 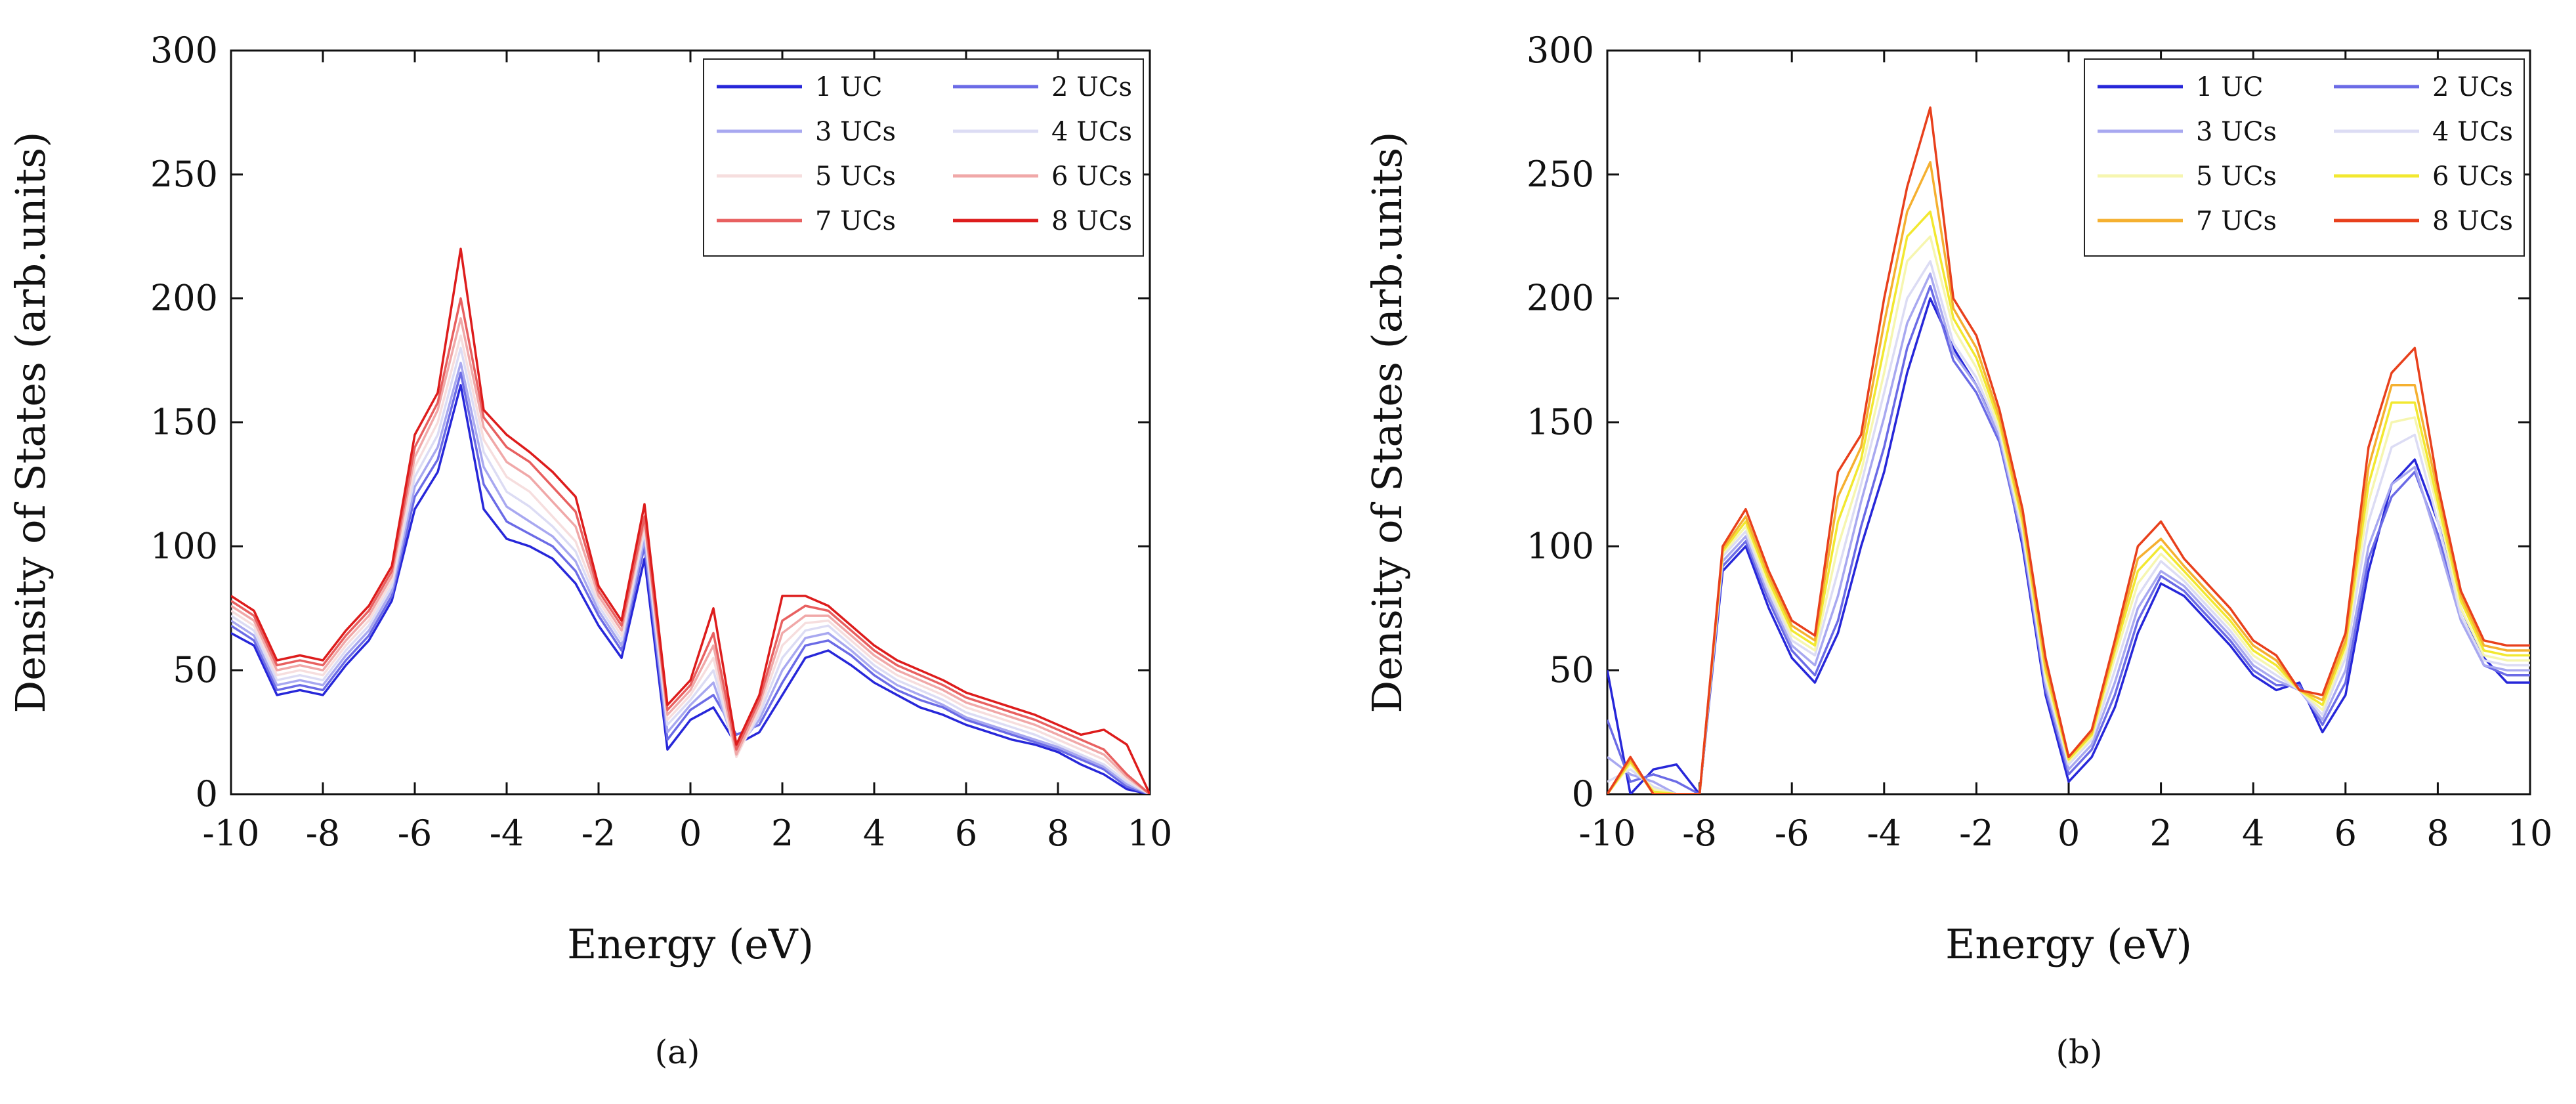 What do you see at coordinates (690, 589) in the screenshot?
I see `series-line-1-uc` at bounding box center [690, 589].